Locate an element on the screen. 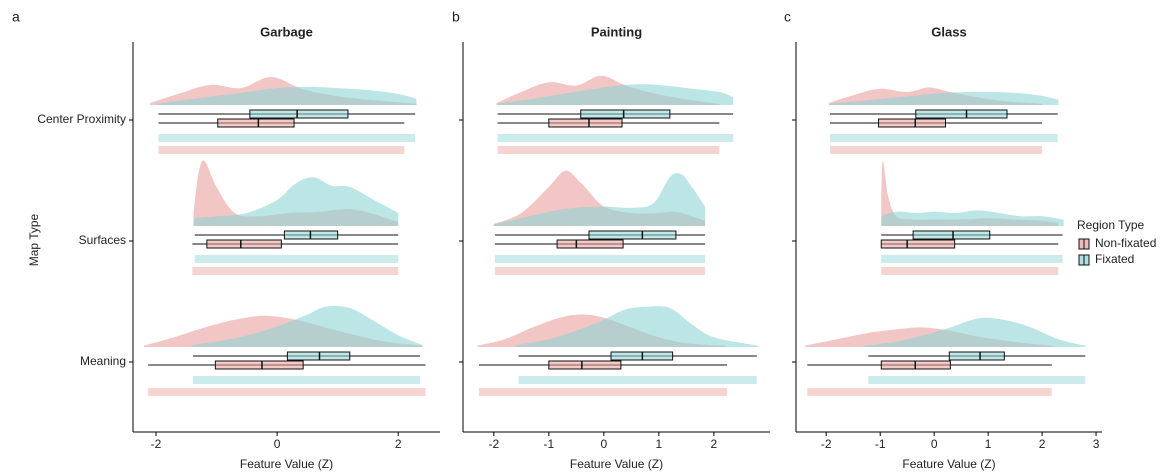  panel-title: Glass is located at coordinates (948, 31).